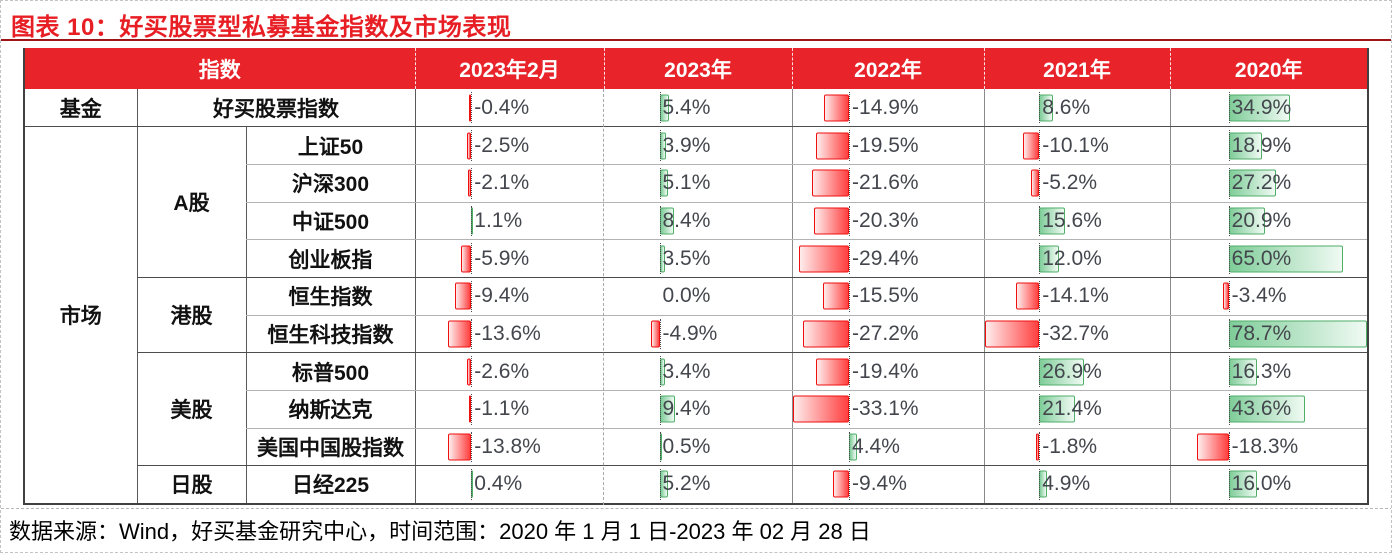 This screenshot has height=553, width=1392. Describe the element at coordinates (509, 371) in the screenshot. I see `value-cell: -2.6%` at that location.